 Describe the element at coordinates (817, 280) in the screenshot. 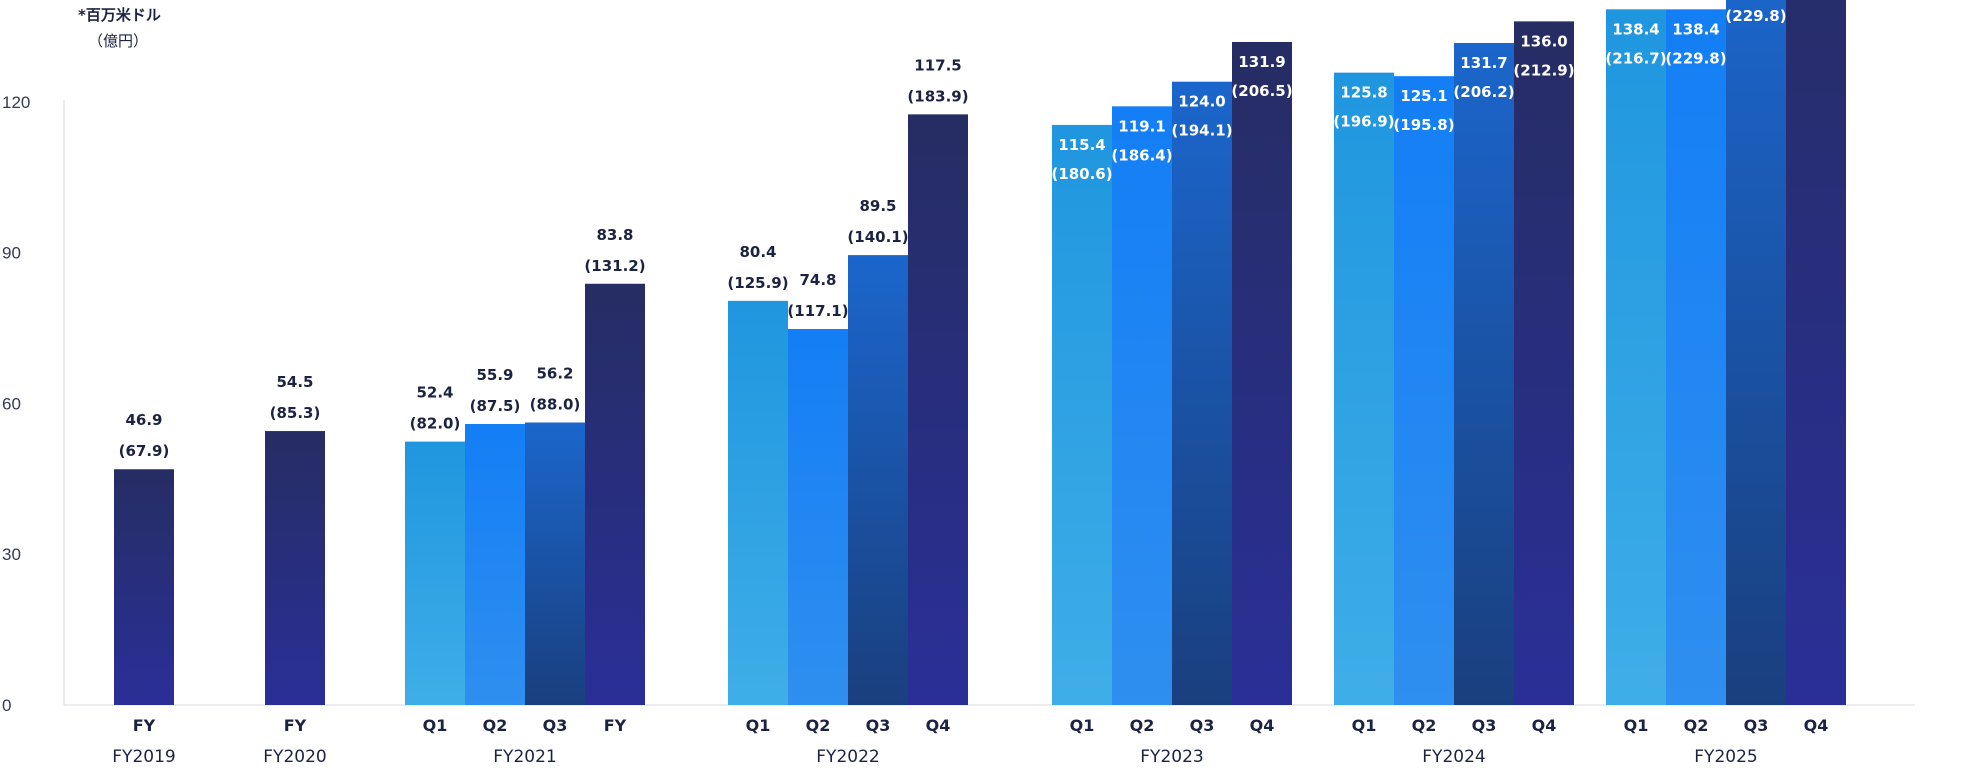

I see `bar-value-label: 74.8` at that location.